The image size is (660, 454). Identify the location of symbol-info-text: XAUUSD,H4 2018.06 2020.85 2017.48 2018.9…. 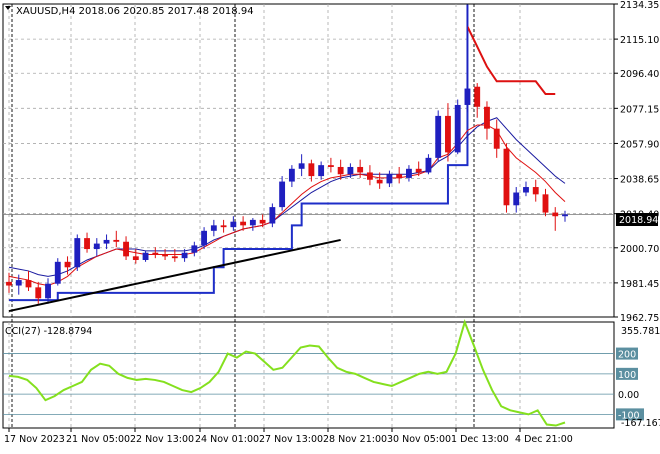
(135, 11).